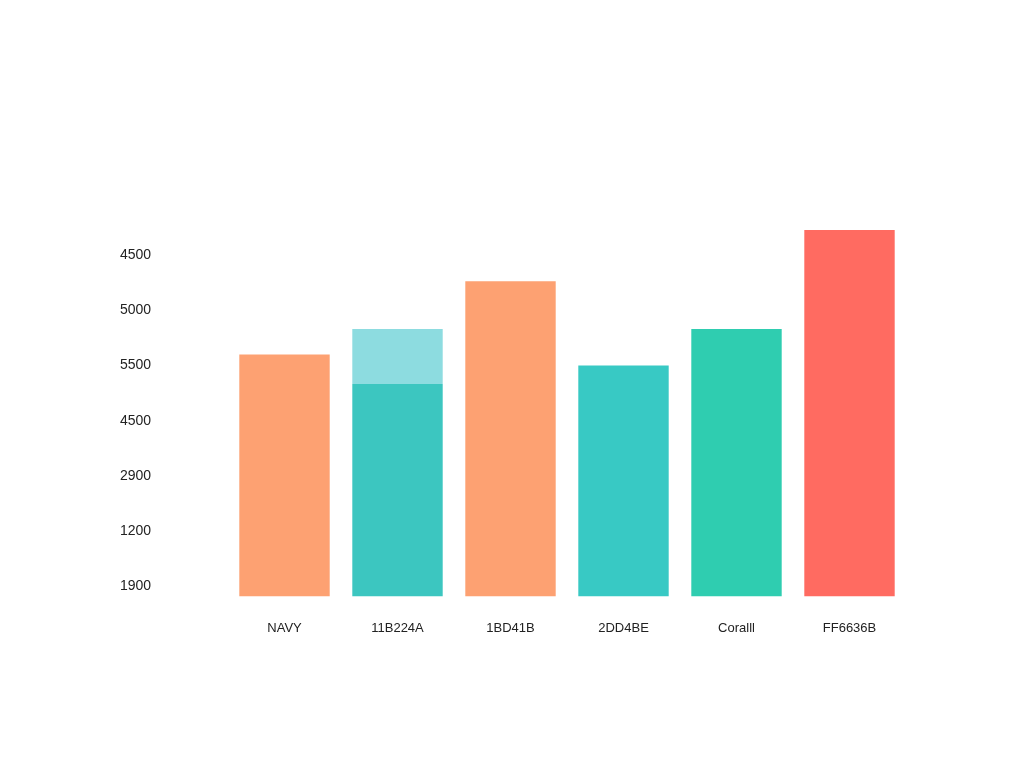 Image resolution: width=1024 pixels, height=768 pixels. Describe the element at coordinates (624, 627) in the screenshot. I see `x-tick-label: 2DD4BE` at that location.